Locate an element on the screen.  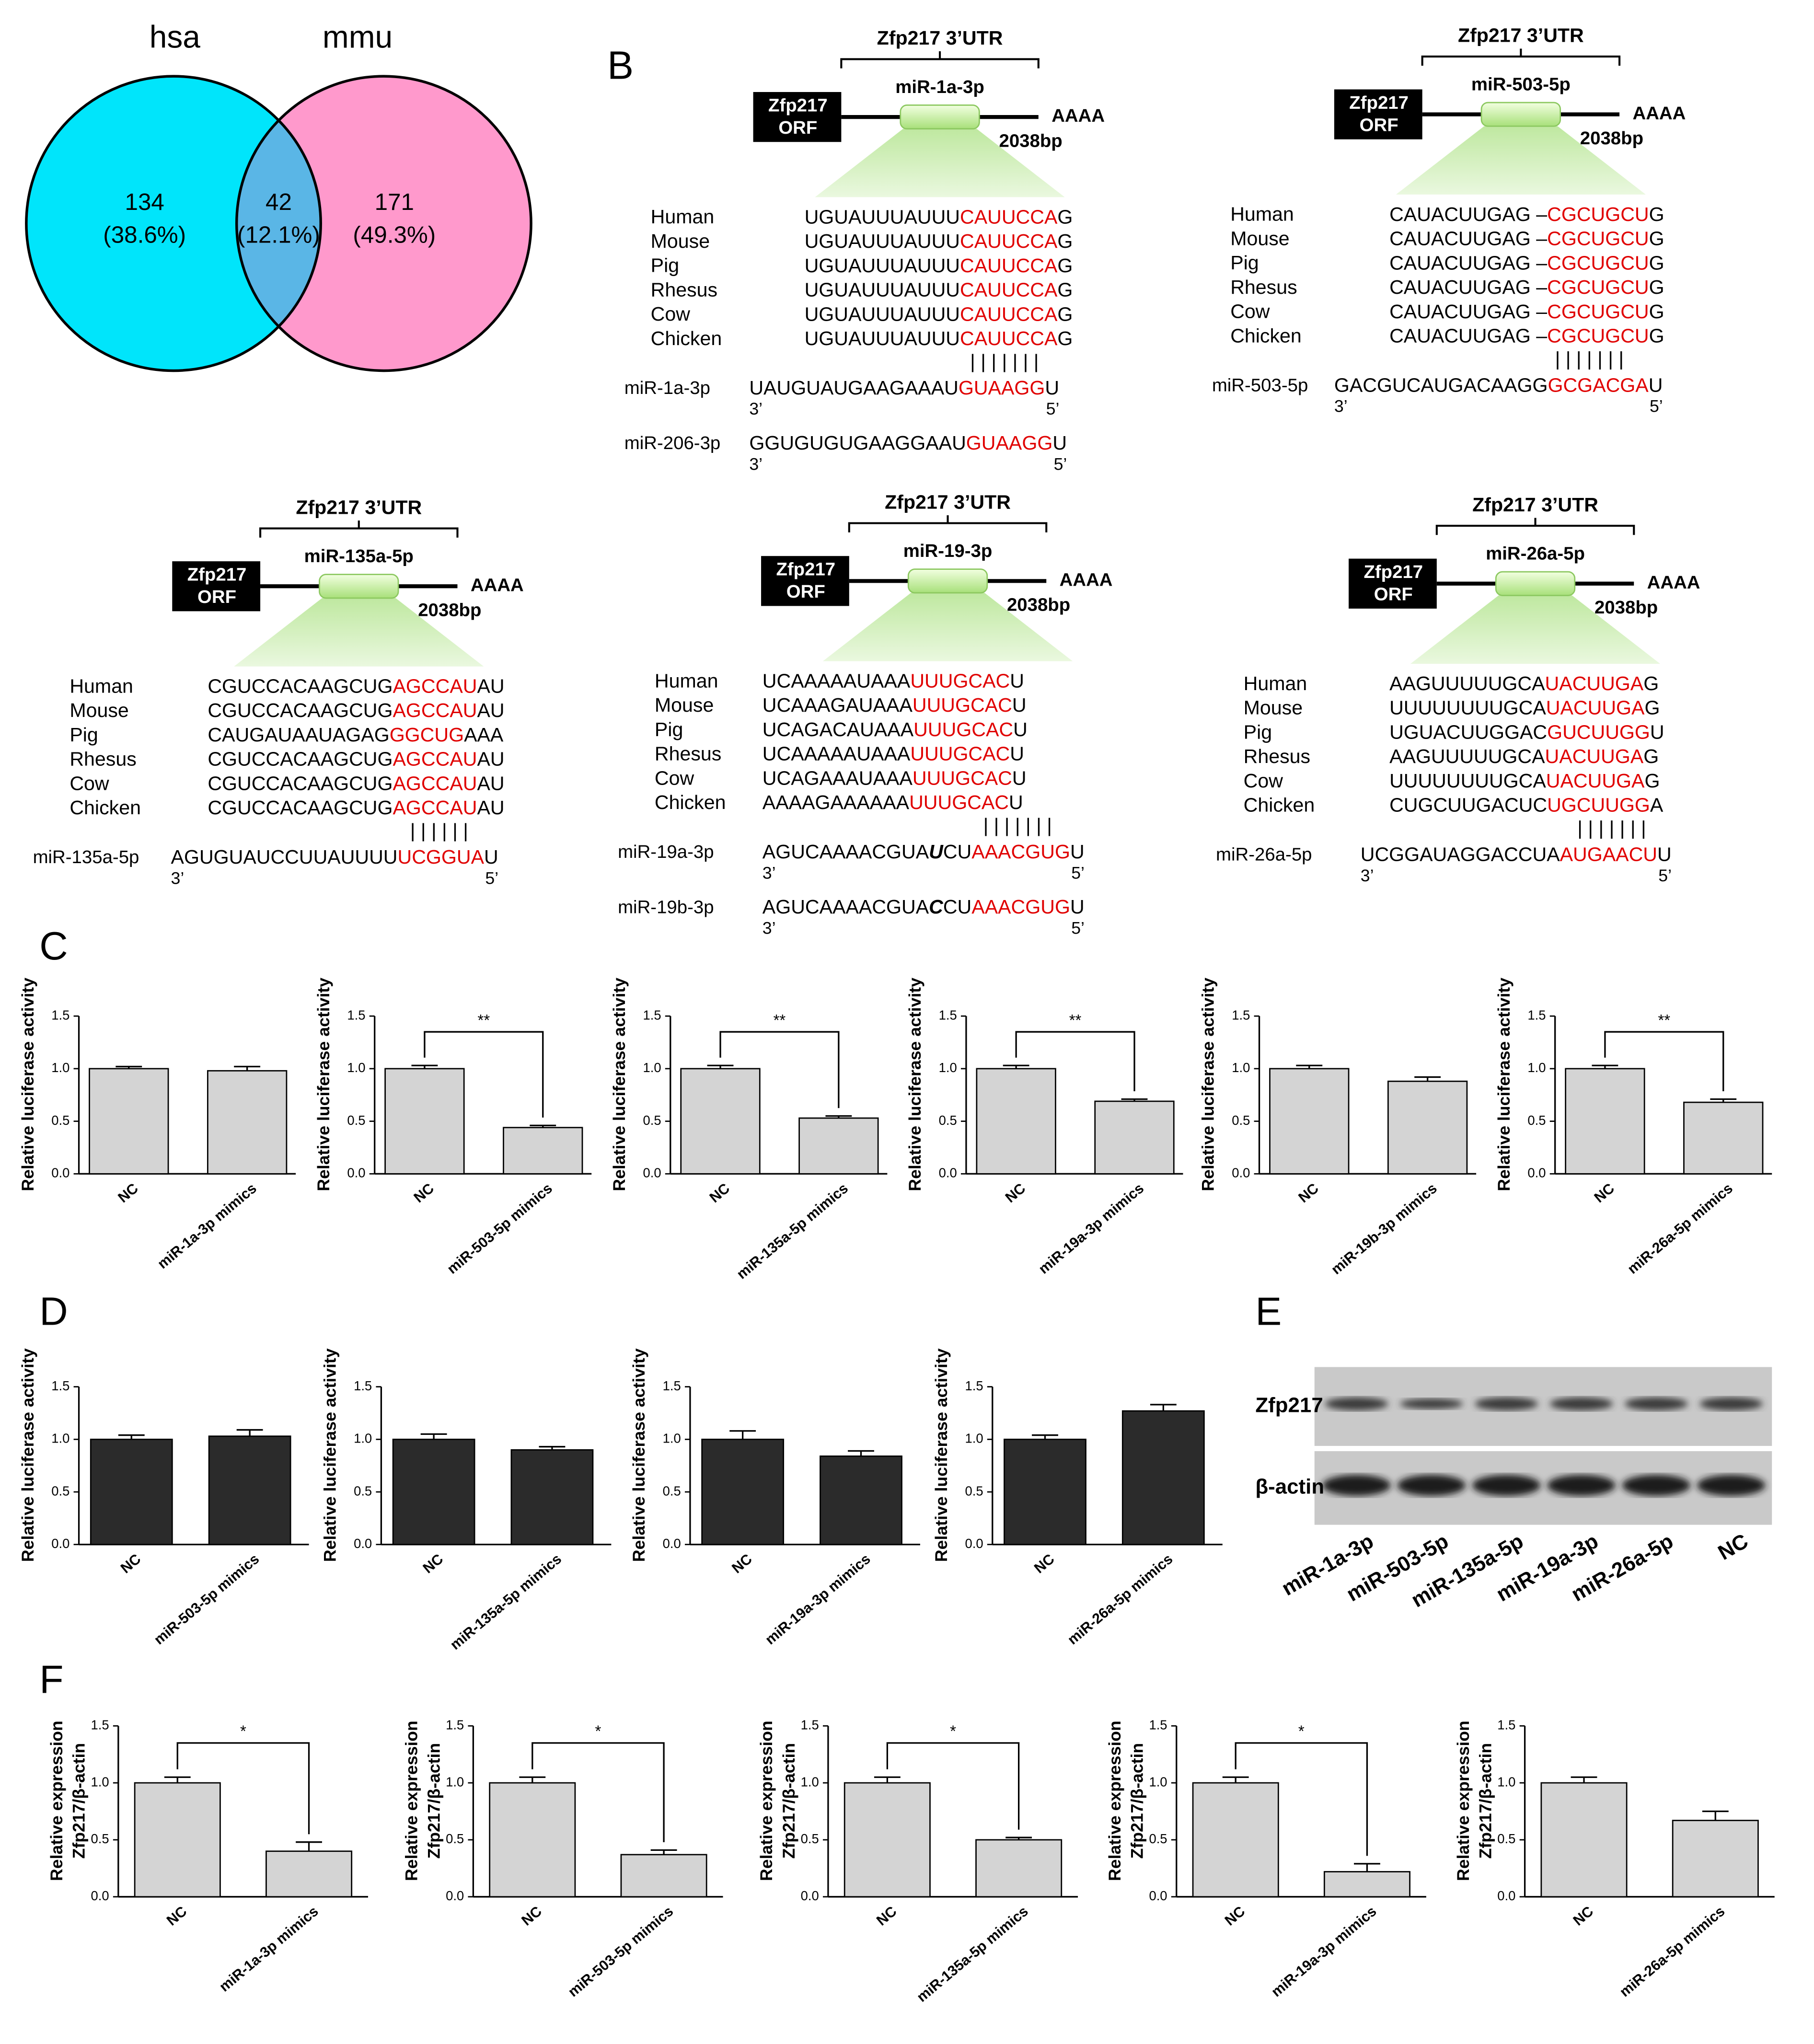
panel-label: F is located at coordinates (51, 1680).